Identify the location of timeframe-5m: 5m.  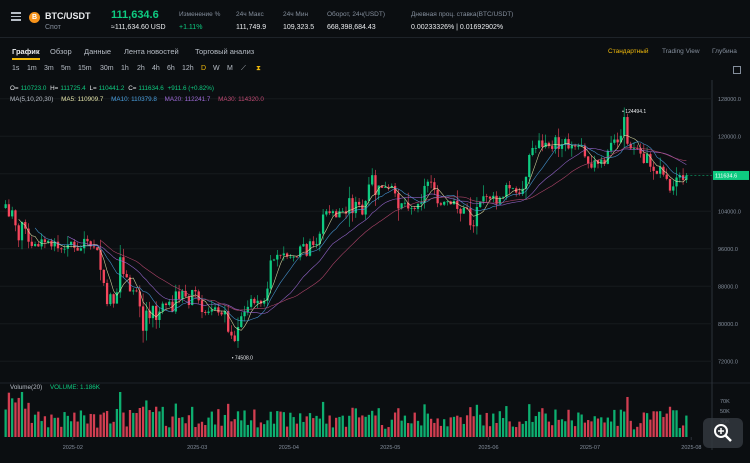
(66, 68).